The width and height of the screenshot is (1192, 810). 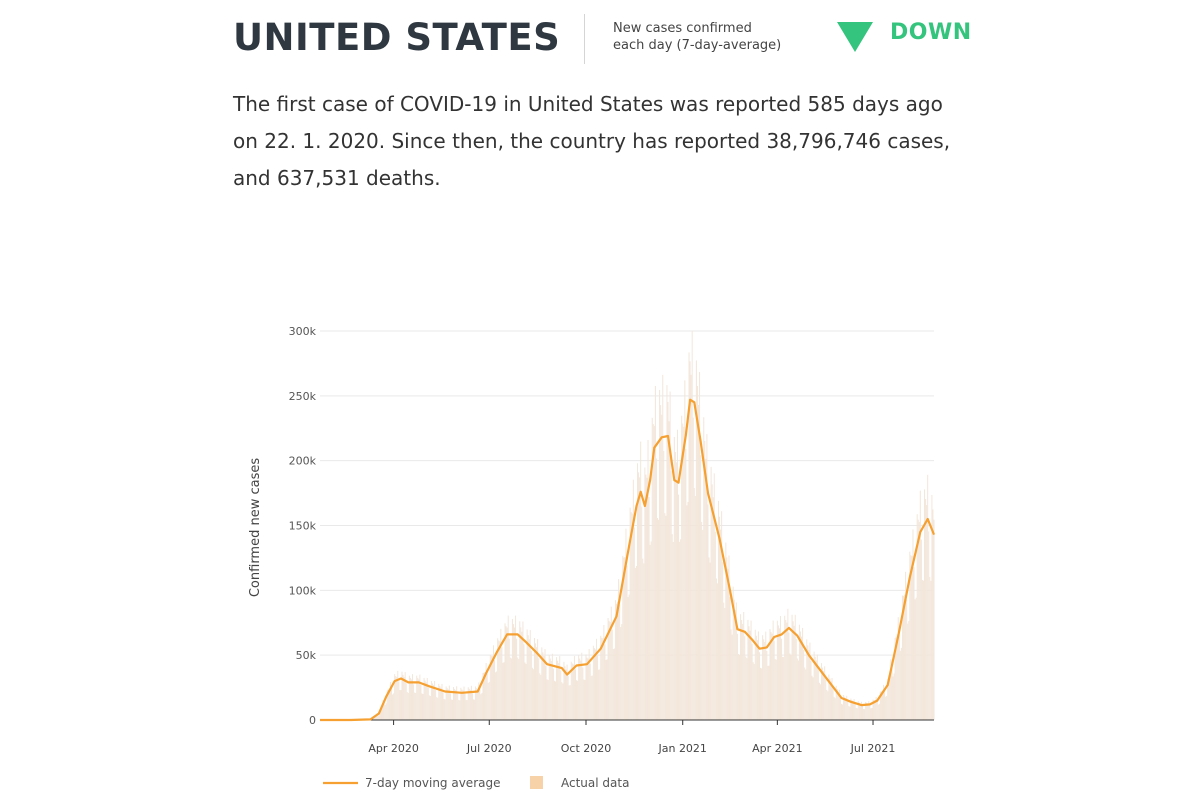 I want to click on x-tick-label: Apr 2020, so click(x=393, y=748).